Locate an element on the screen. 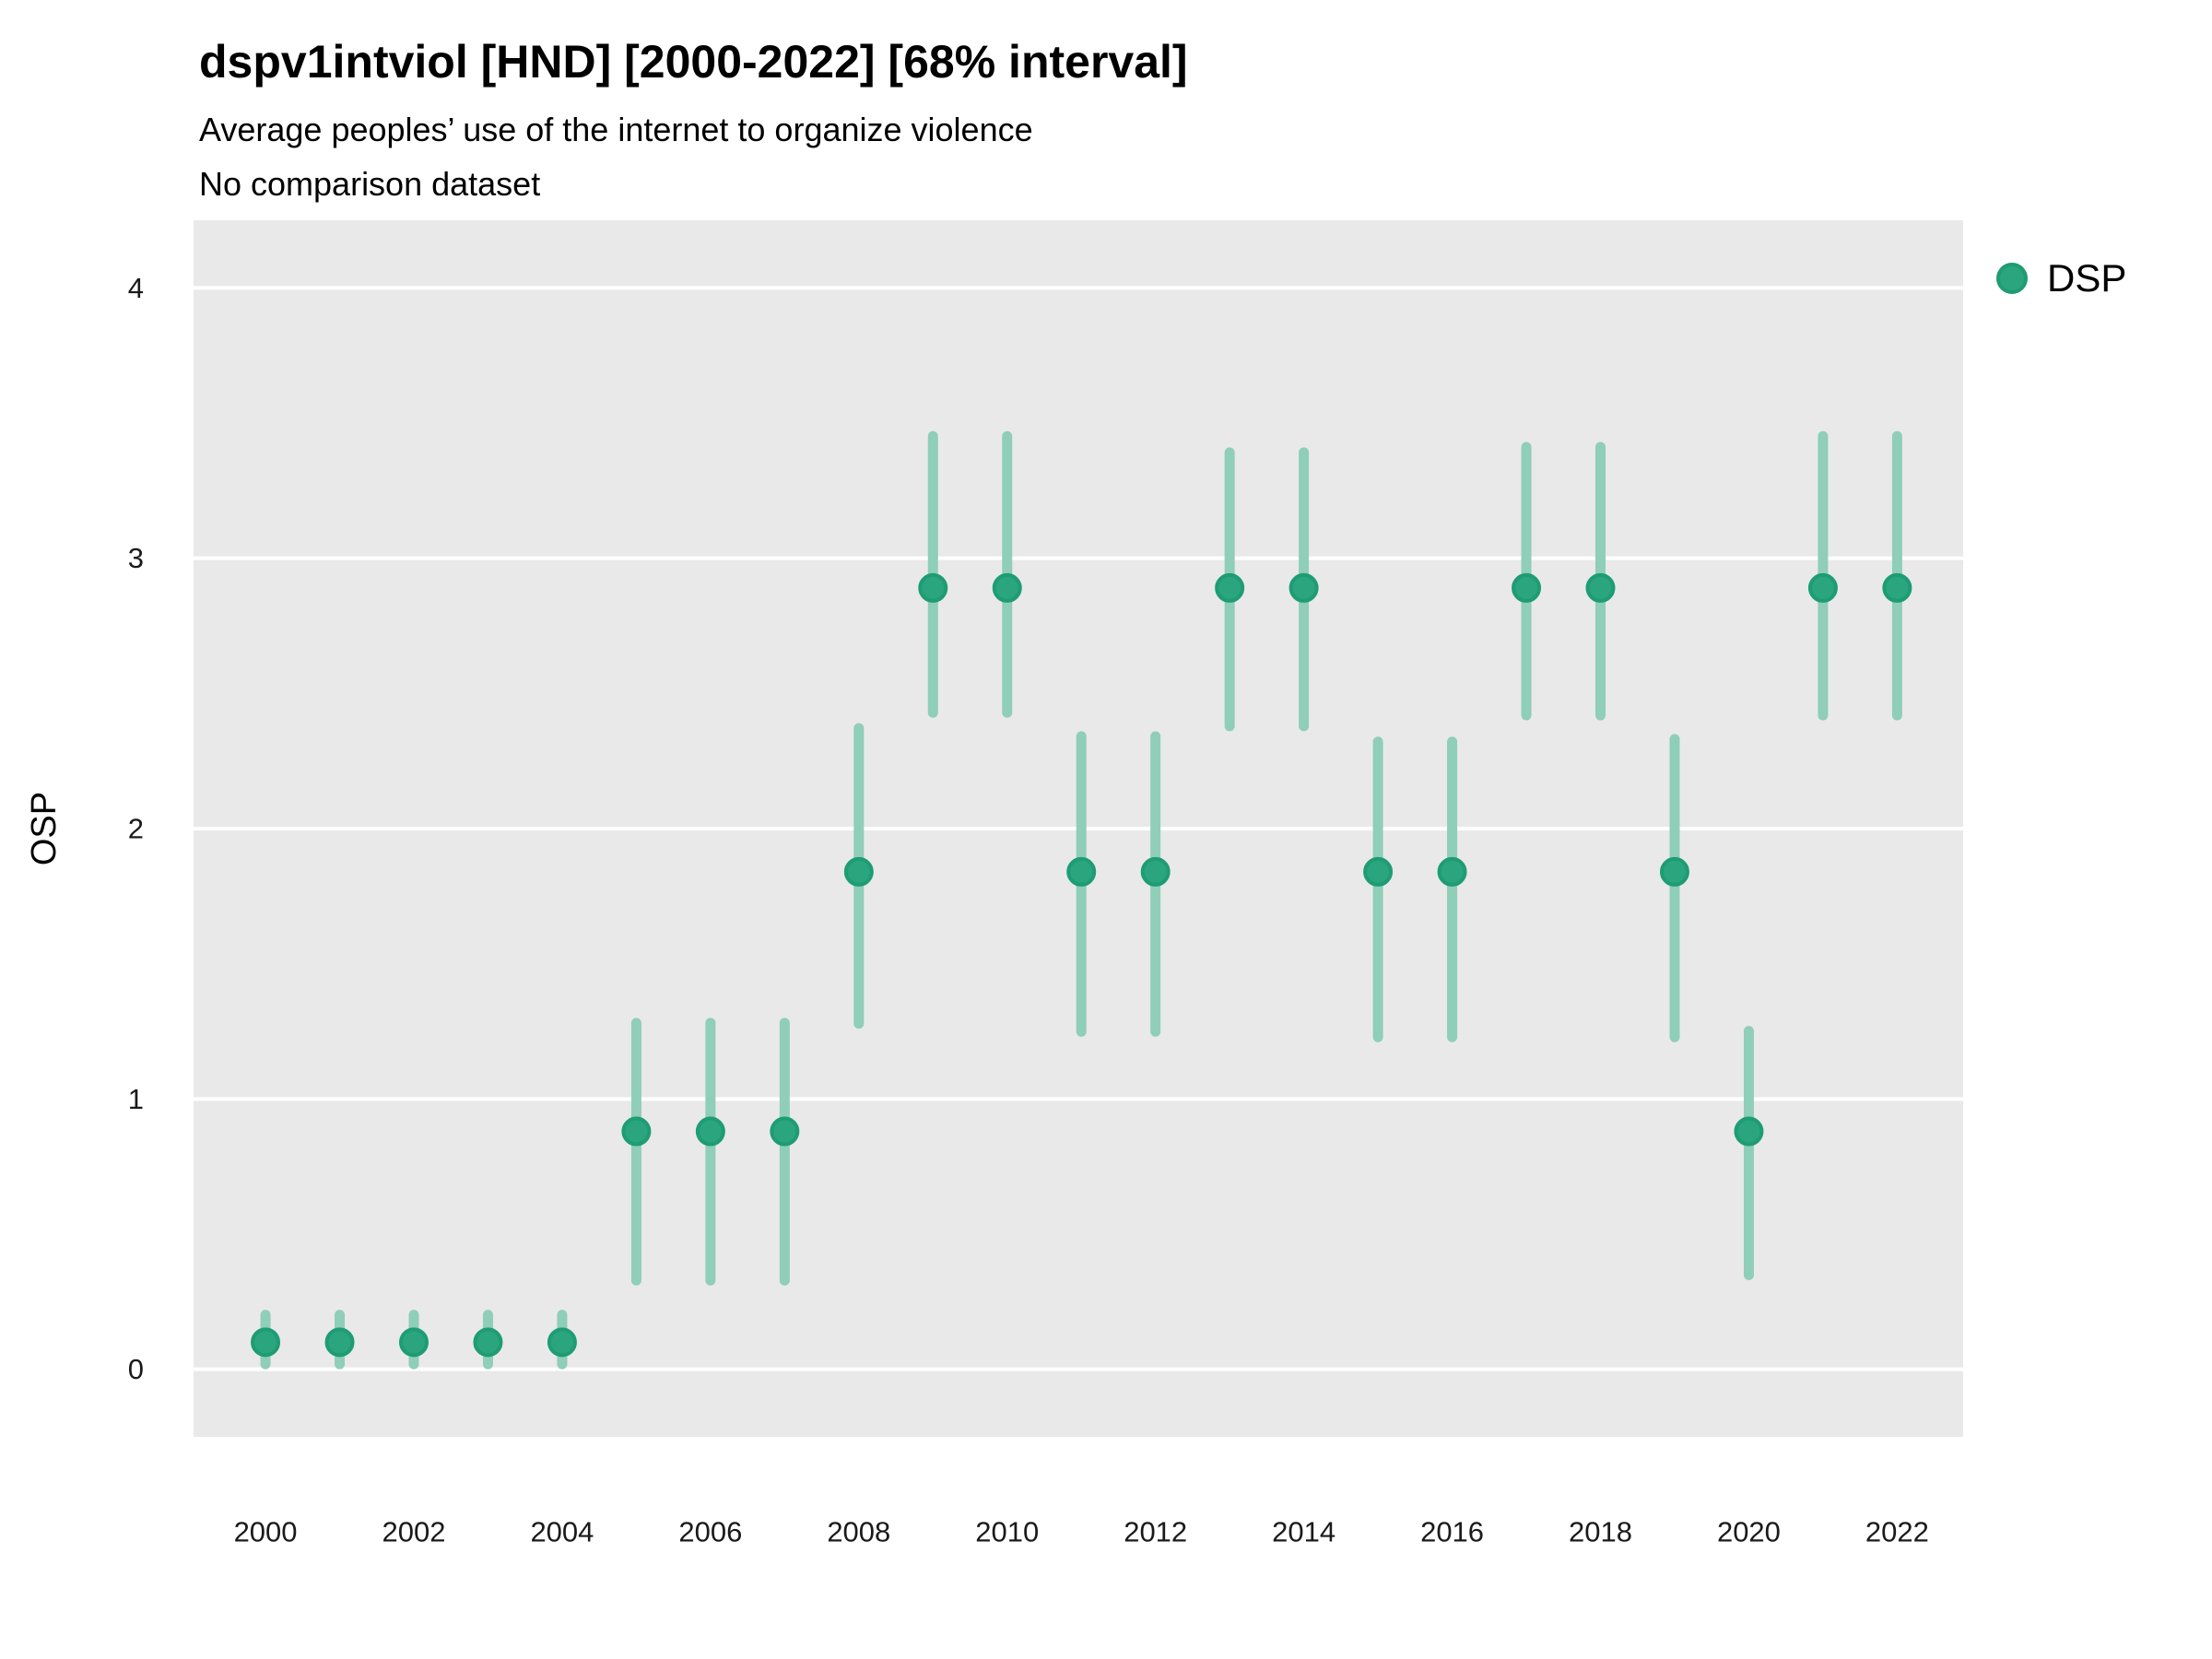  data-point-2006 is located at coordinates (710, 1131).